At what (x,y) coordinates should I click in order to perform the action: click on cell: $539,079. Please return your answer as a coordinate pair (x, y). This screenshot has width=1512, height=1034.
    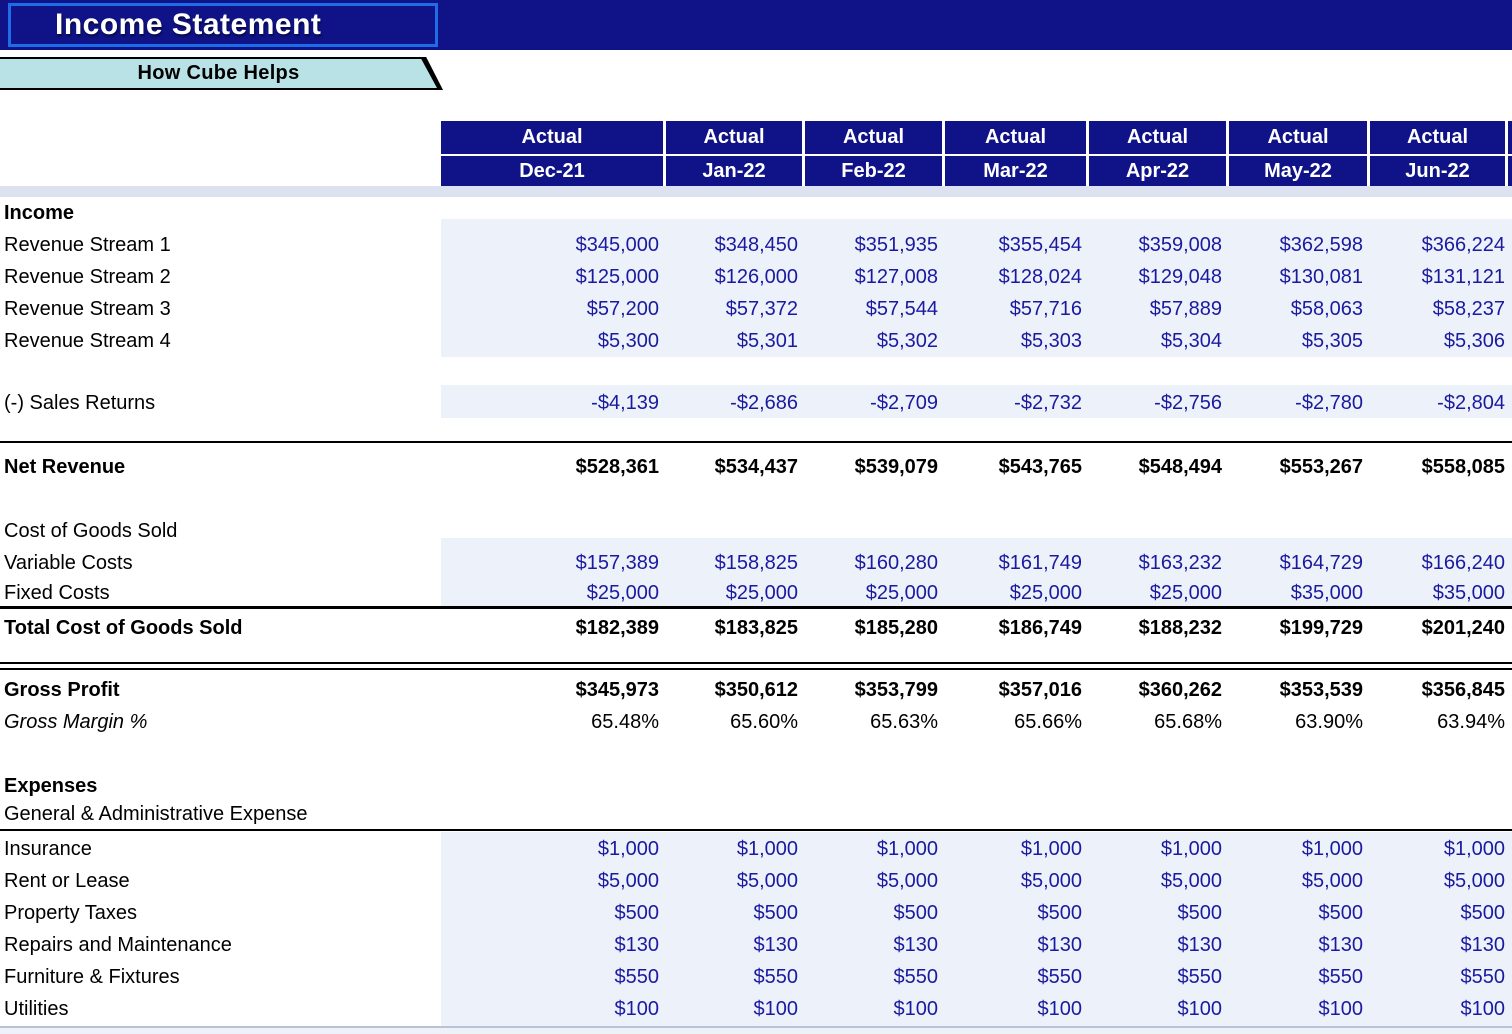
    Looking at the image, I should click on (896, 467).